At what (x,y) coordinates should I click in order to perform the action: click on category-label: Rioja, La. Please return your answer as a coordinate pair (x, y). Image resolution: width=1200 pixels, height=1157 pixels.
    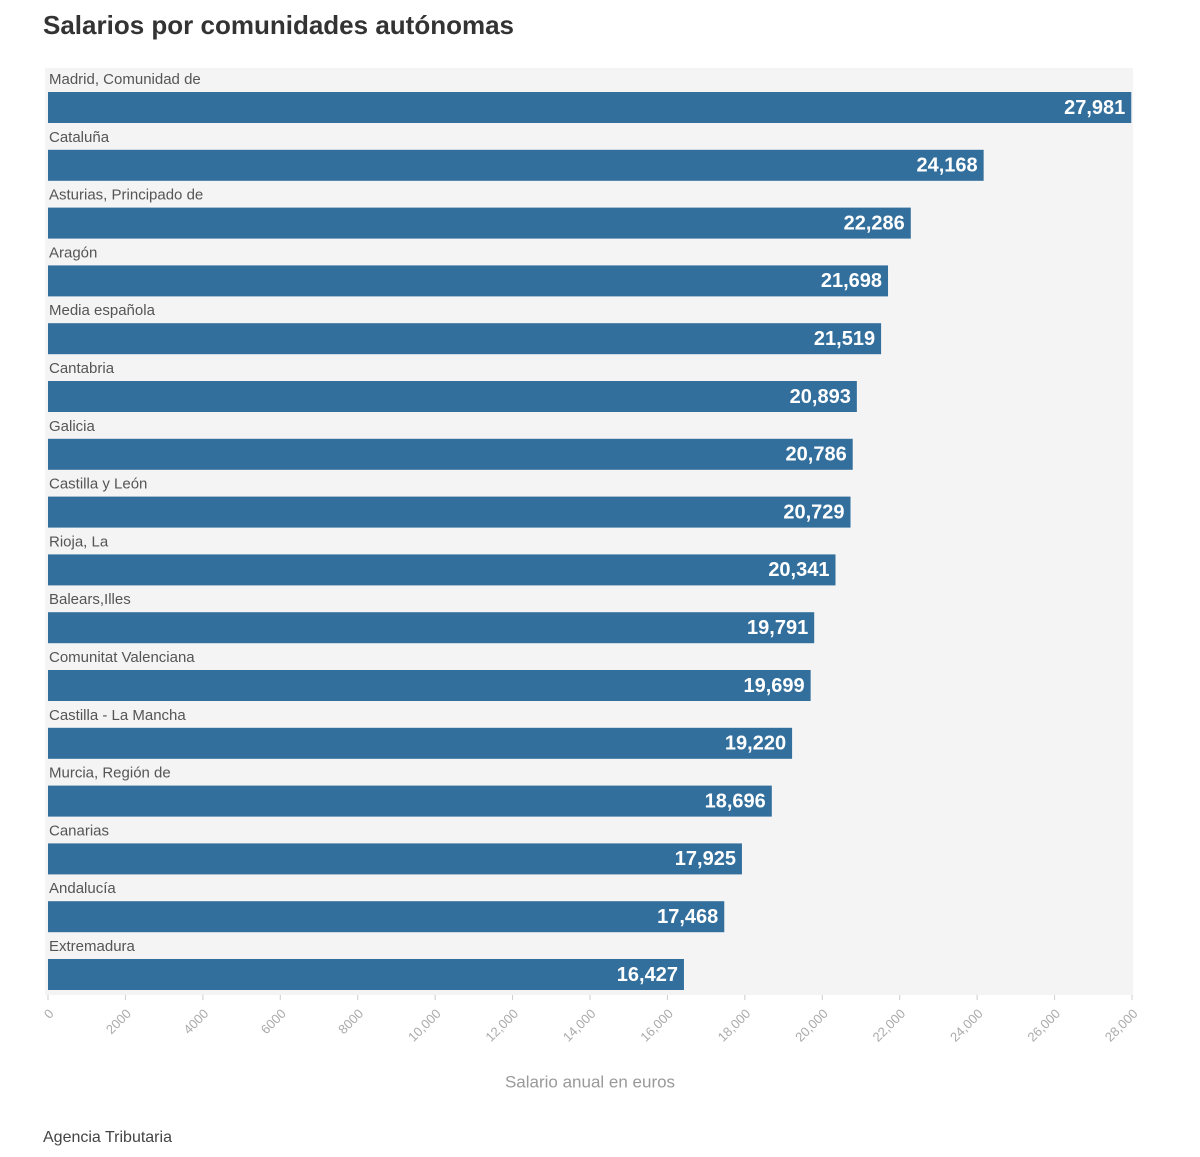
    Looking at the image, I should click on (79, 541).